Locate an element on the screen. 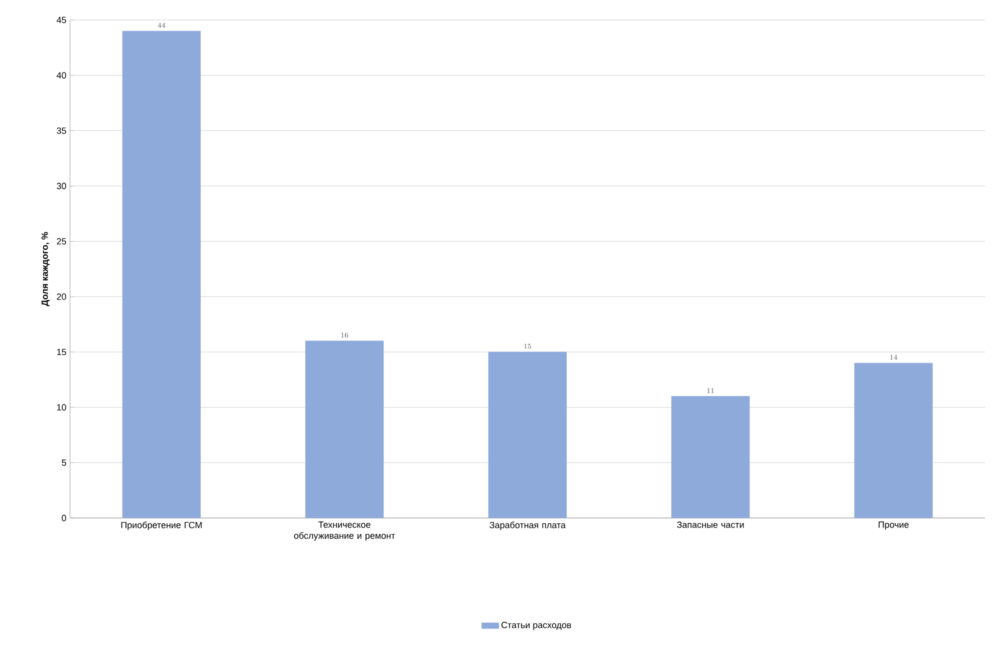 The image size is (998, 662). x-tick-label: Заработная плата is located at coordinates (528, 526).